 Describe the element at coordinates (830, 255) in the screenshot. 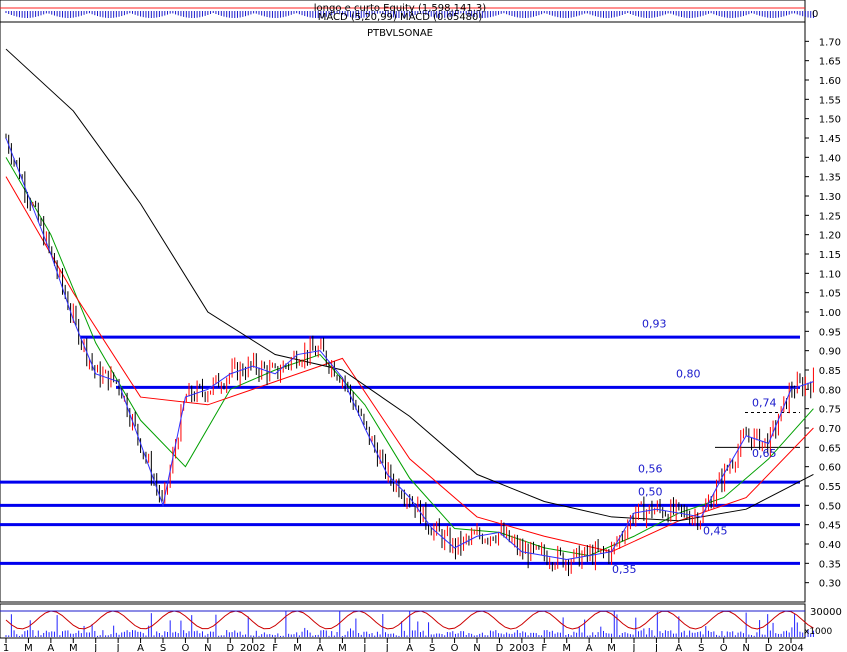

I see `y-tick-label: 1.15` at that location.